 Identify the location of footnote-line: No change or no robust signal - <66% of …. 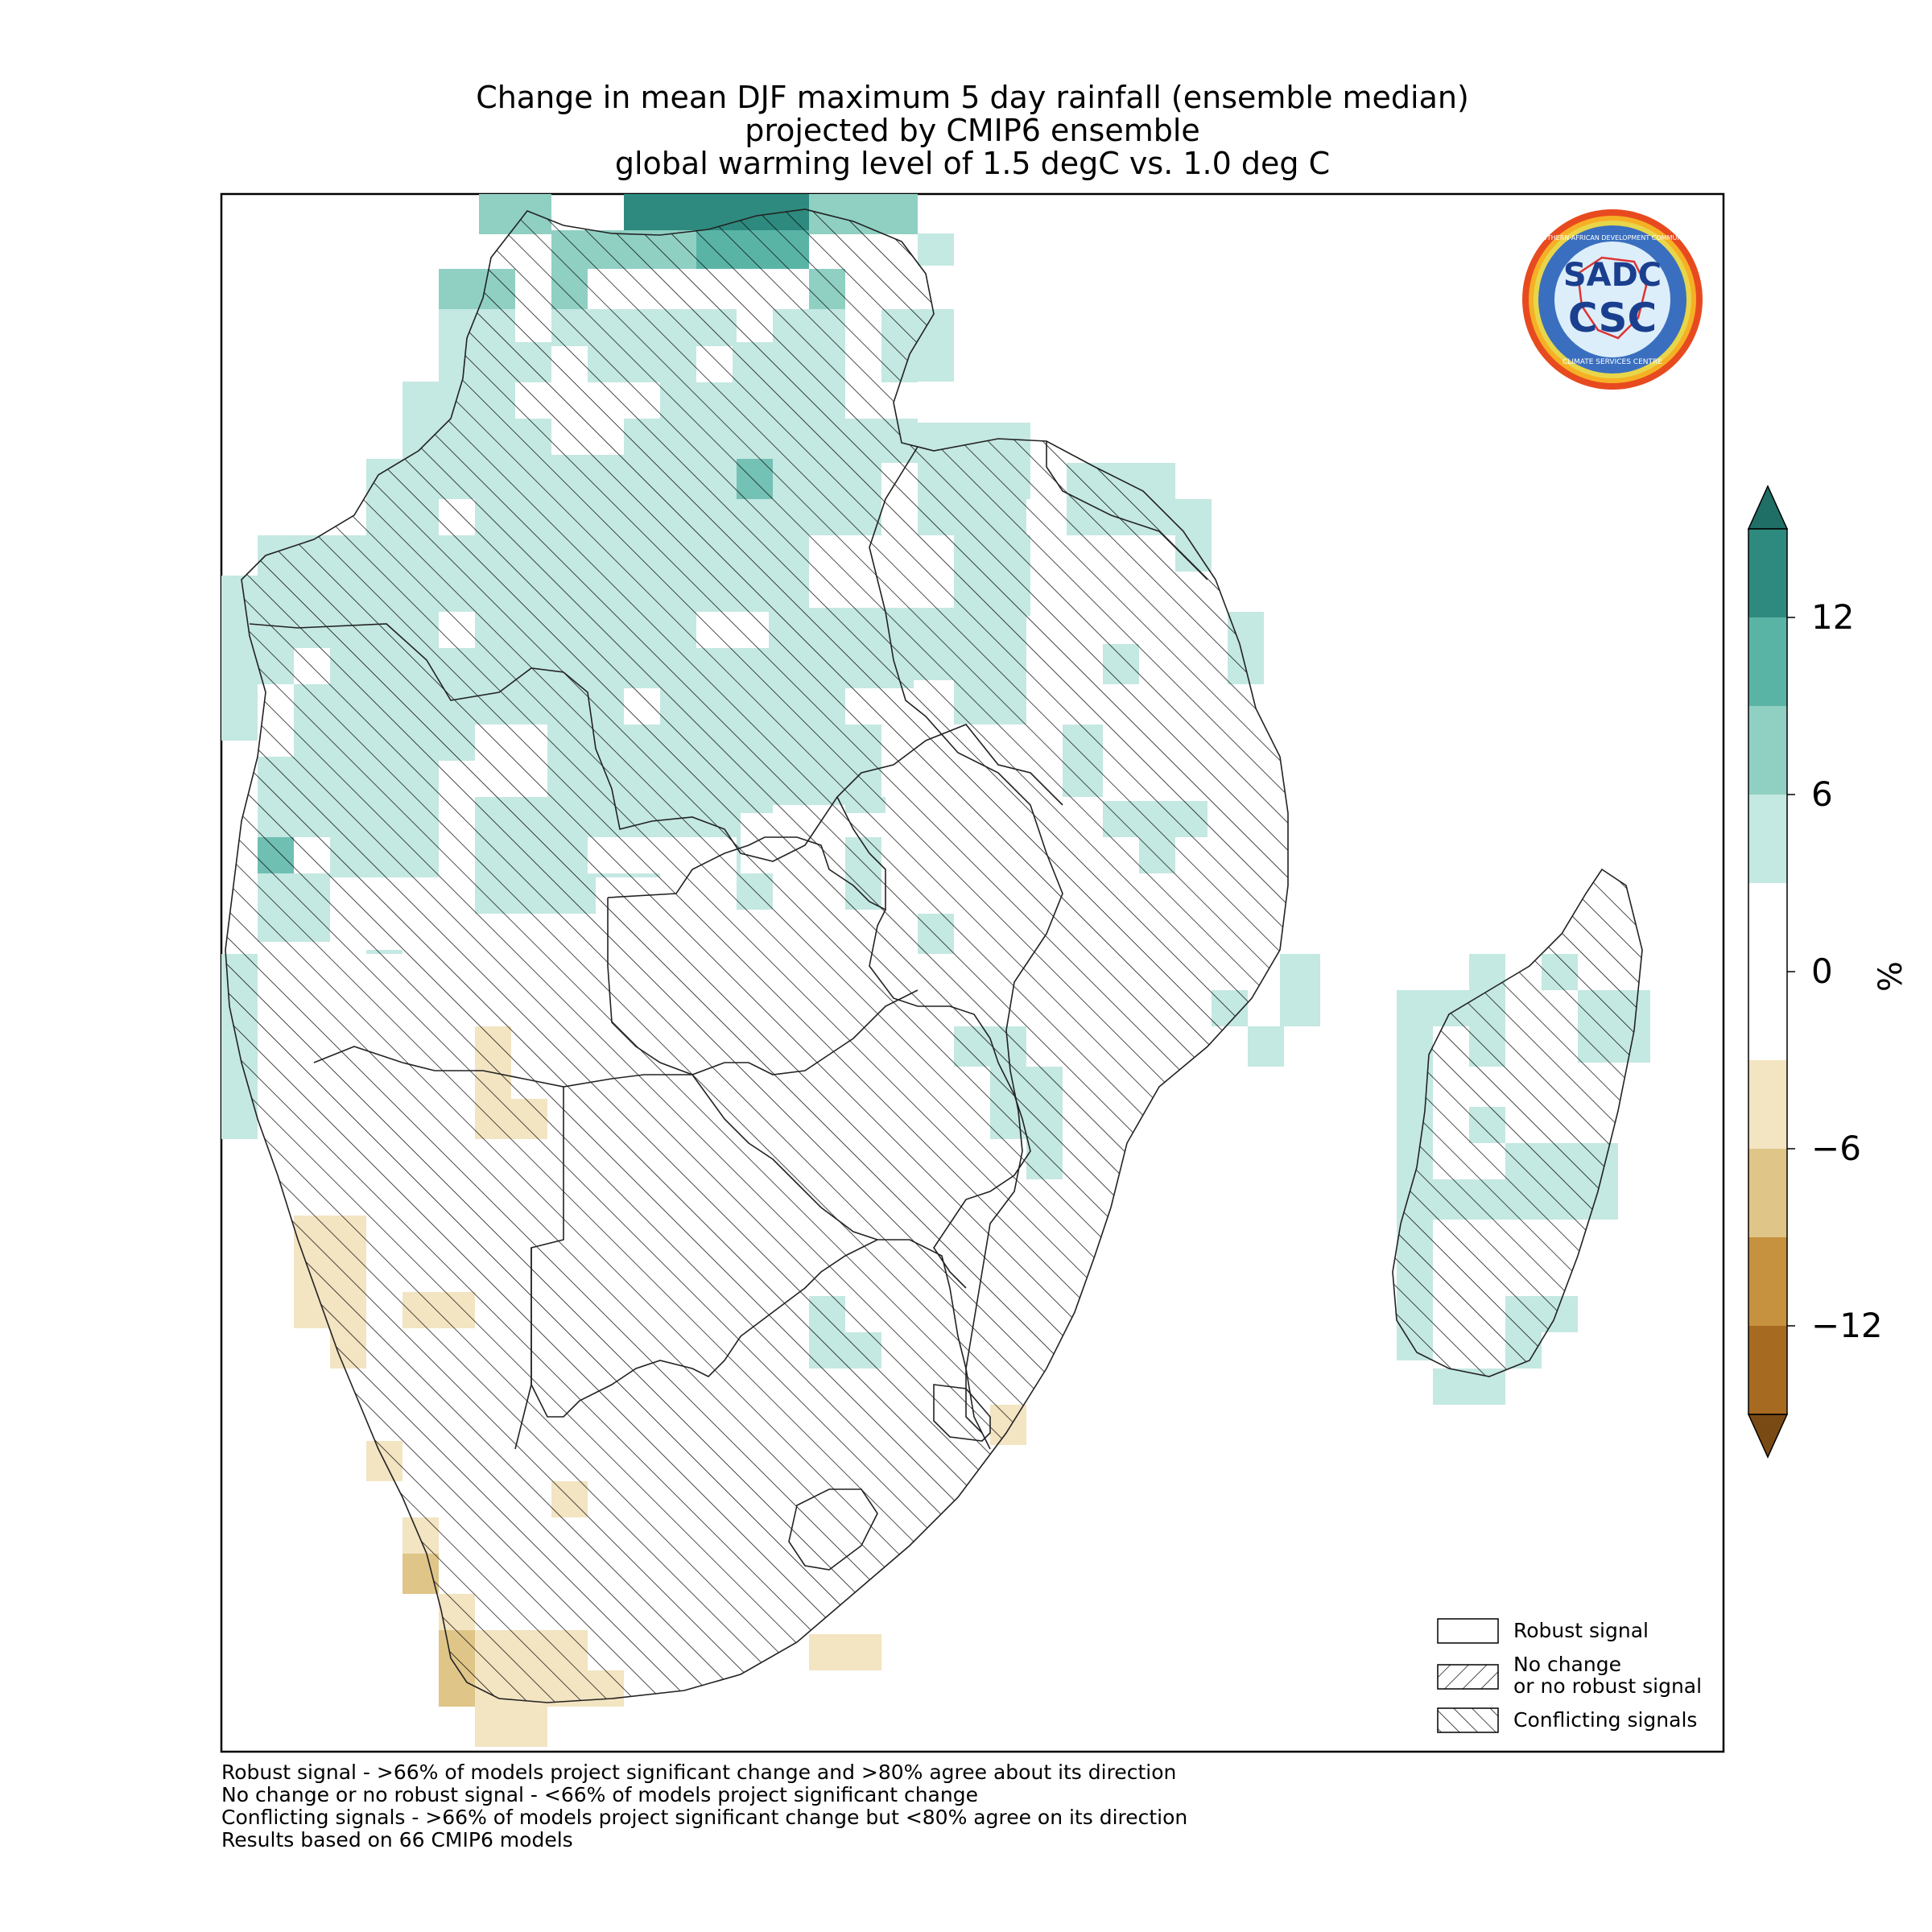
(599, 1794).